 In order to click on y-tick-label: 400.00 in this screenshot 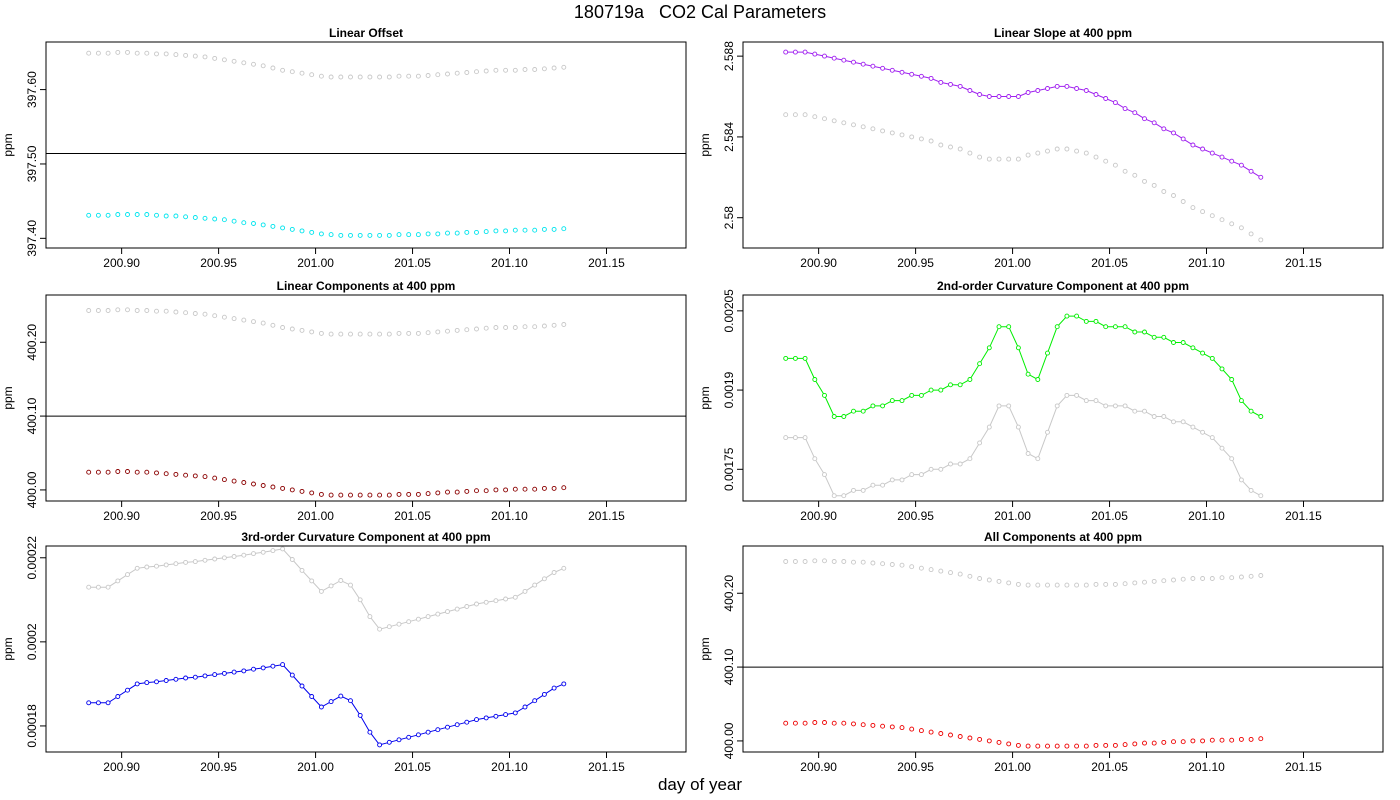, I will do `click(729, 740)`.